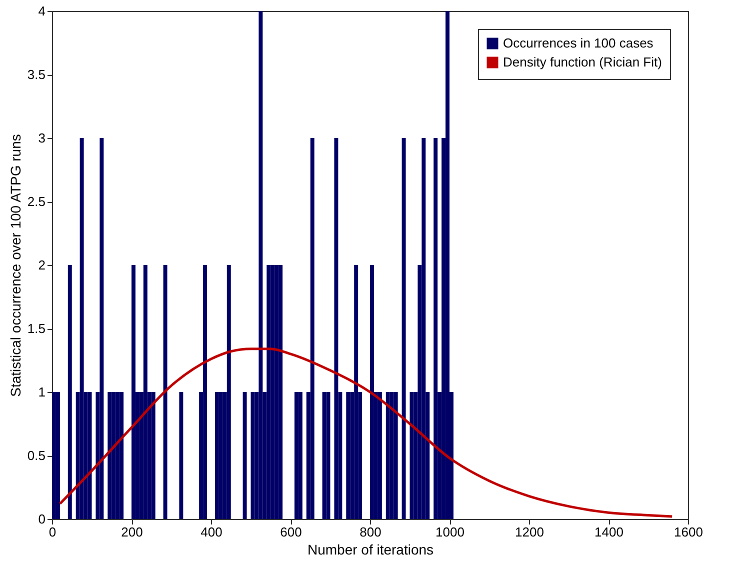  Describe the element at coordinates (450, 532) in the screenshot. I see `x-tick-label: 1000` at that location.